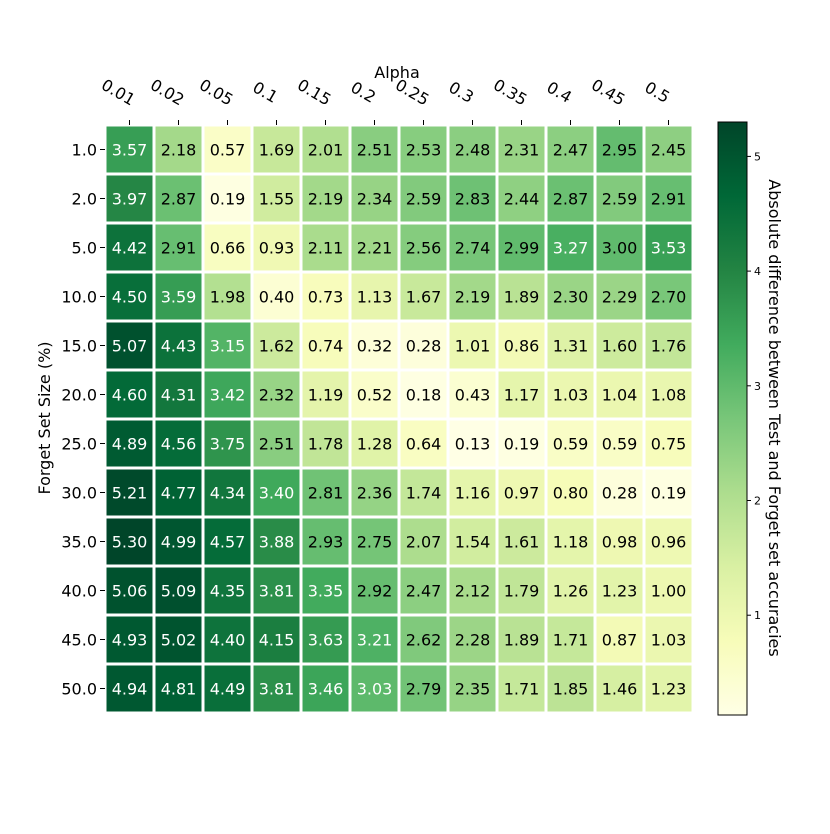  What do you see at coordinates (424, 640) in the screenshot?
I see `cell-value-label: 2.62` at bounding box center [424, 640].